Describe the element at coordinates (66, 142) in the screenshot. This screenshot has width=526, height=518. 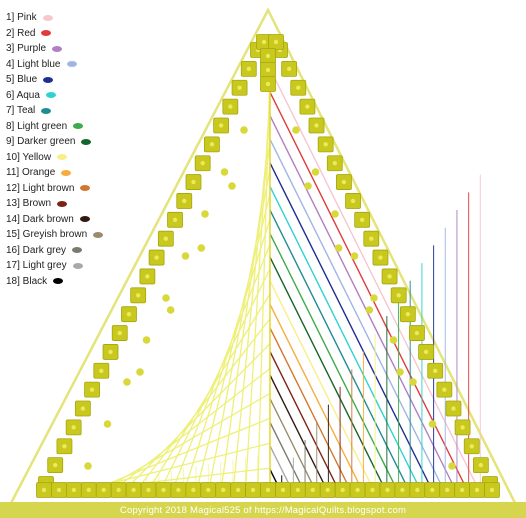
I see `legend-item: 9] Darker green` at that location.